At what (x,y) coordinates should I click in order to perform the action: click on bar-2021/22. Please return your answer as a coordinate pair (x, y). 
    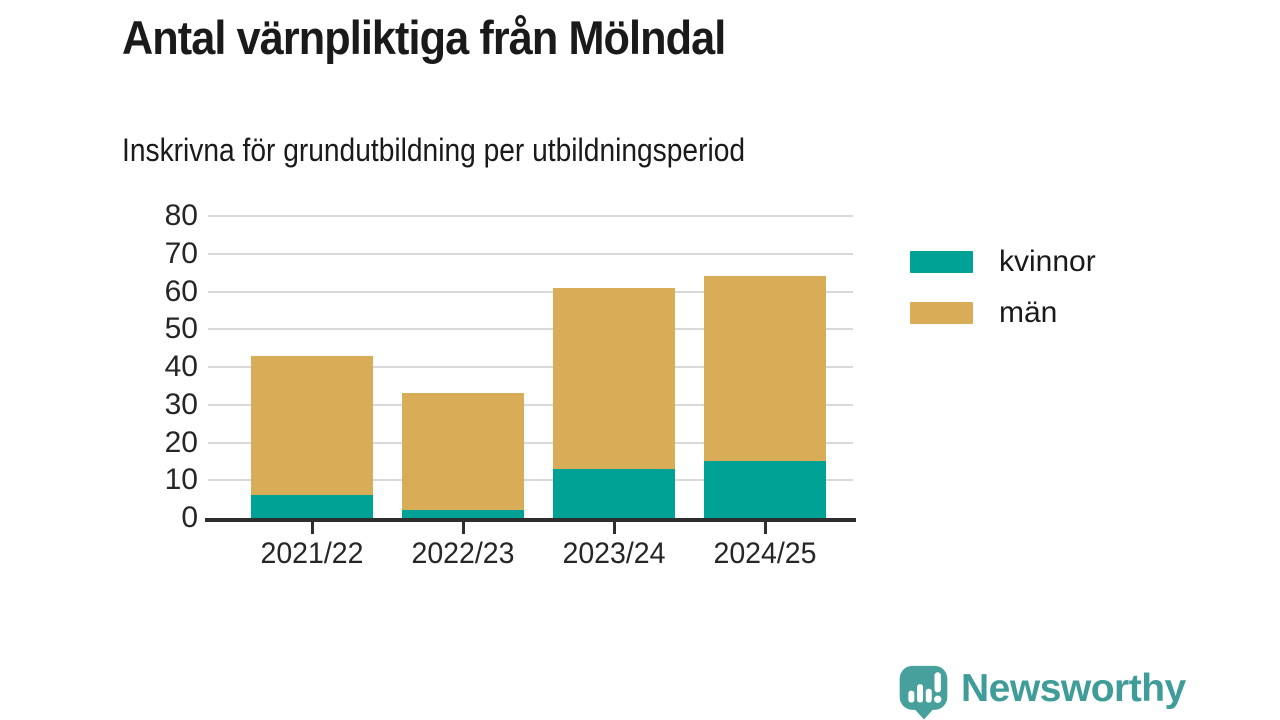
    Looking at the image, I should click on (312, 436).